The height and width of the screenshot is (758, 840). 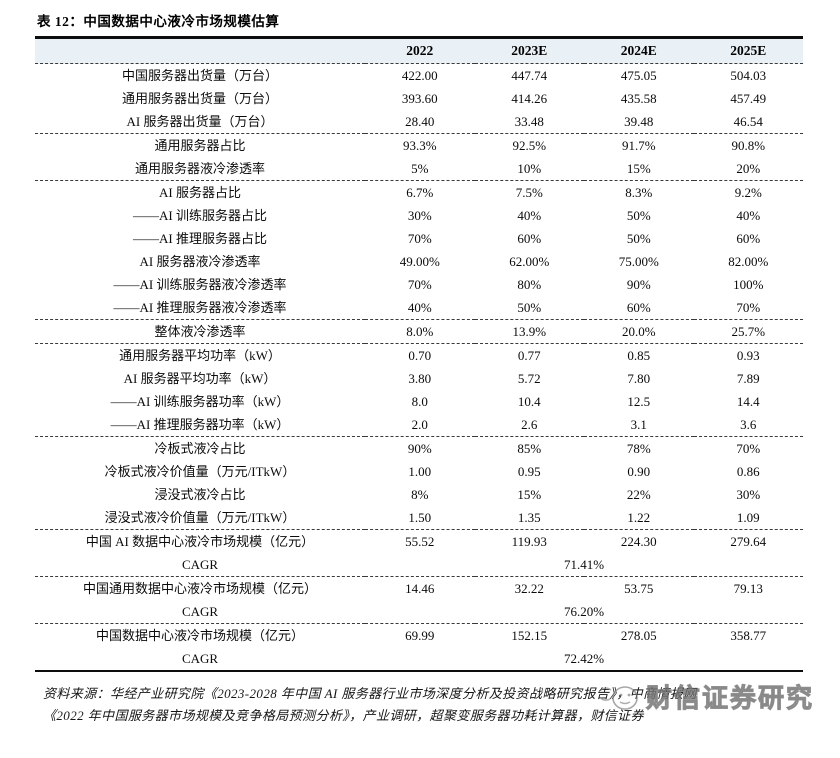 What do you see at coordinates (200, 284) in the screenshot?
I see `row-label: ——AI 训练服务器液冷渗透率` at bounding box center [200, 284].